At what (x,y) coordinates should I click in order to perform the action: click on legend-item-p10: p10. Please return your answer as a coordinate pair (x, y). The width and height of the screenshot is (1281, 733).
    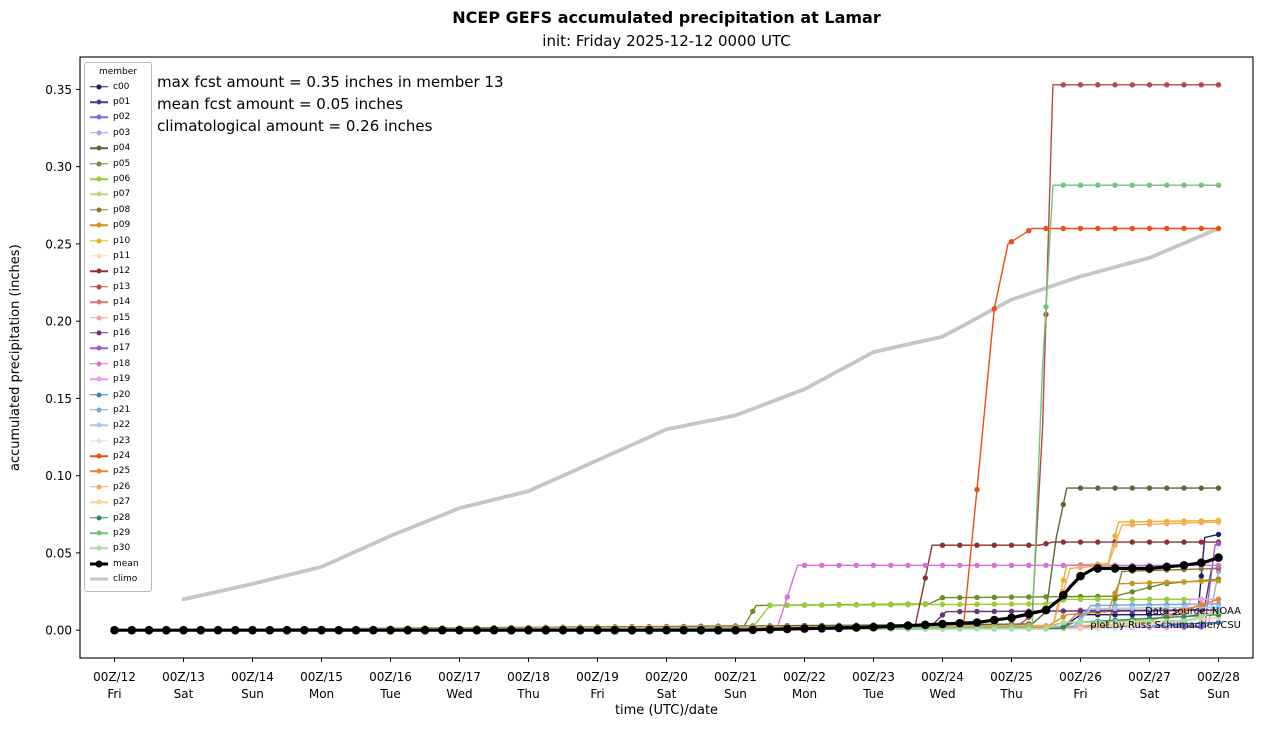
    Looking at the image, I should click on (118, 240).